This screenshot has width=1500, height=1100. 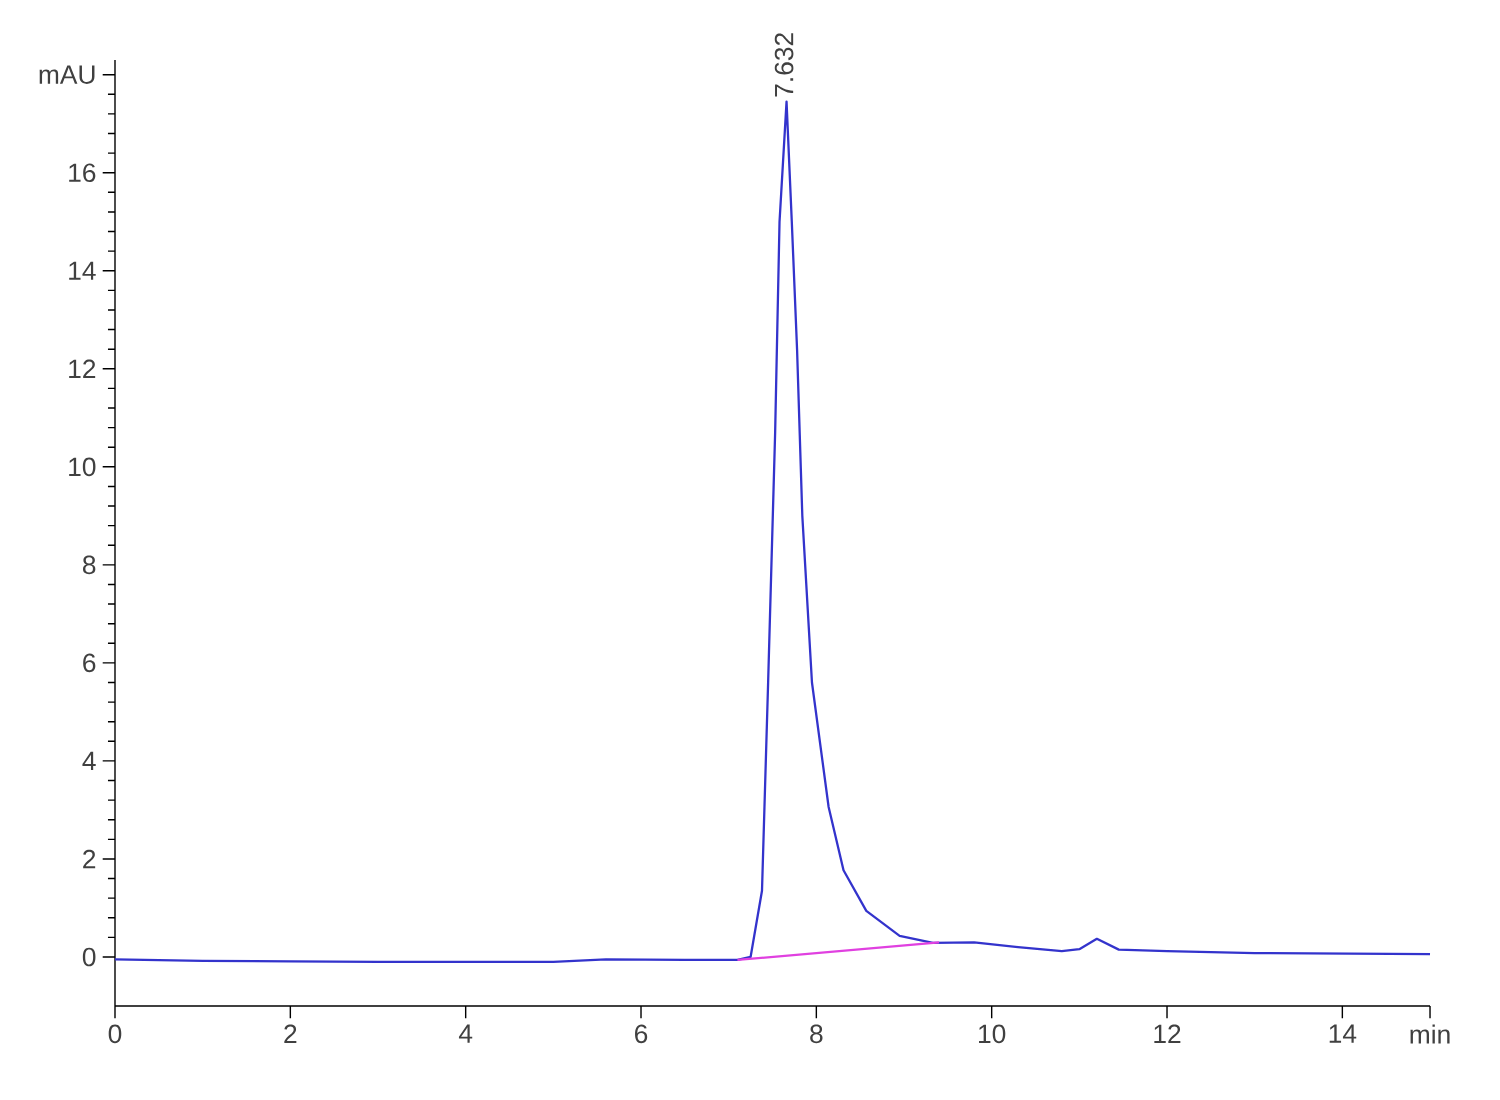 What do you see at coordinates (641, 1034) in the screenshot?
I see `x-tick-label: 6` at bounding box center [641, 1034].